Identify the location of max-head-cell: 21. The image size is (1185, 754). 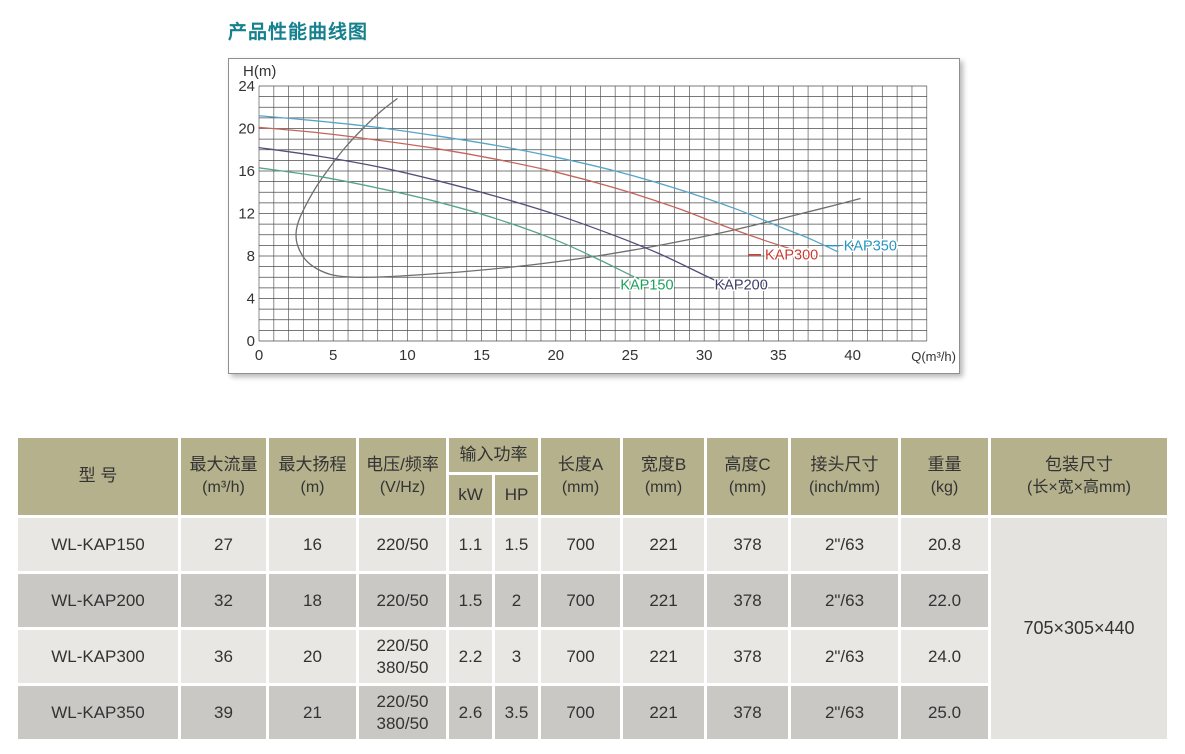
(312, 712).